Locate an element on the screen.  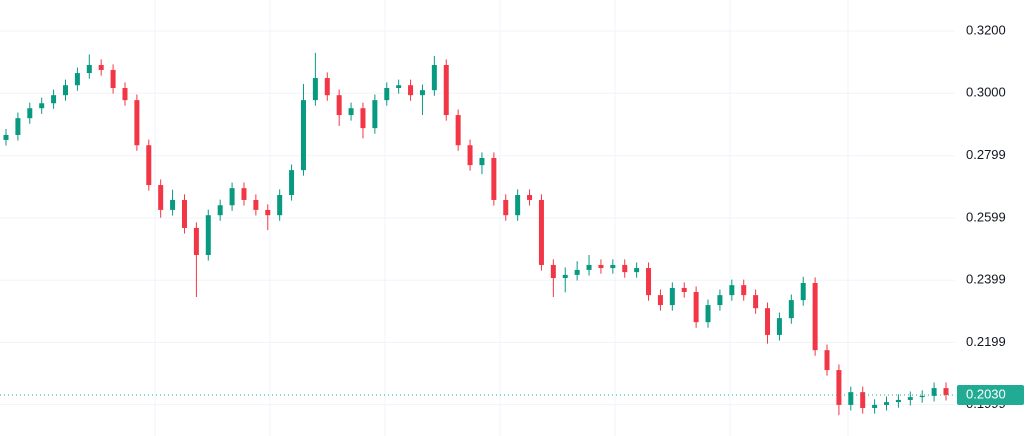
y-tick-label: 0.2799 is located at coordinates (986, 154).